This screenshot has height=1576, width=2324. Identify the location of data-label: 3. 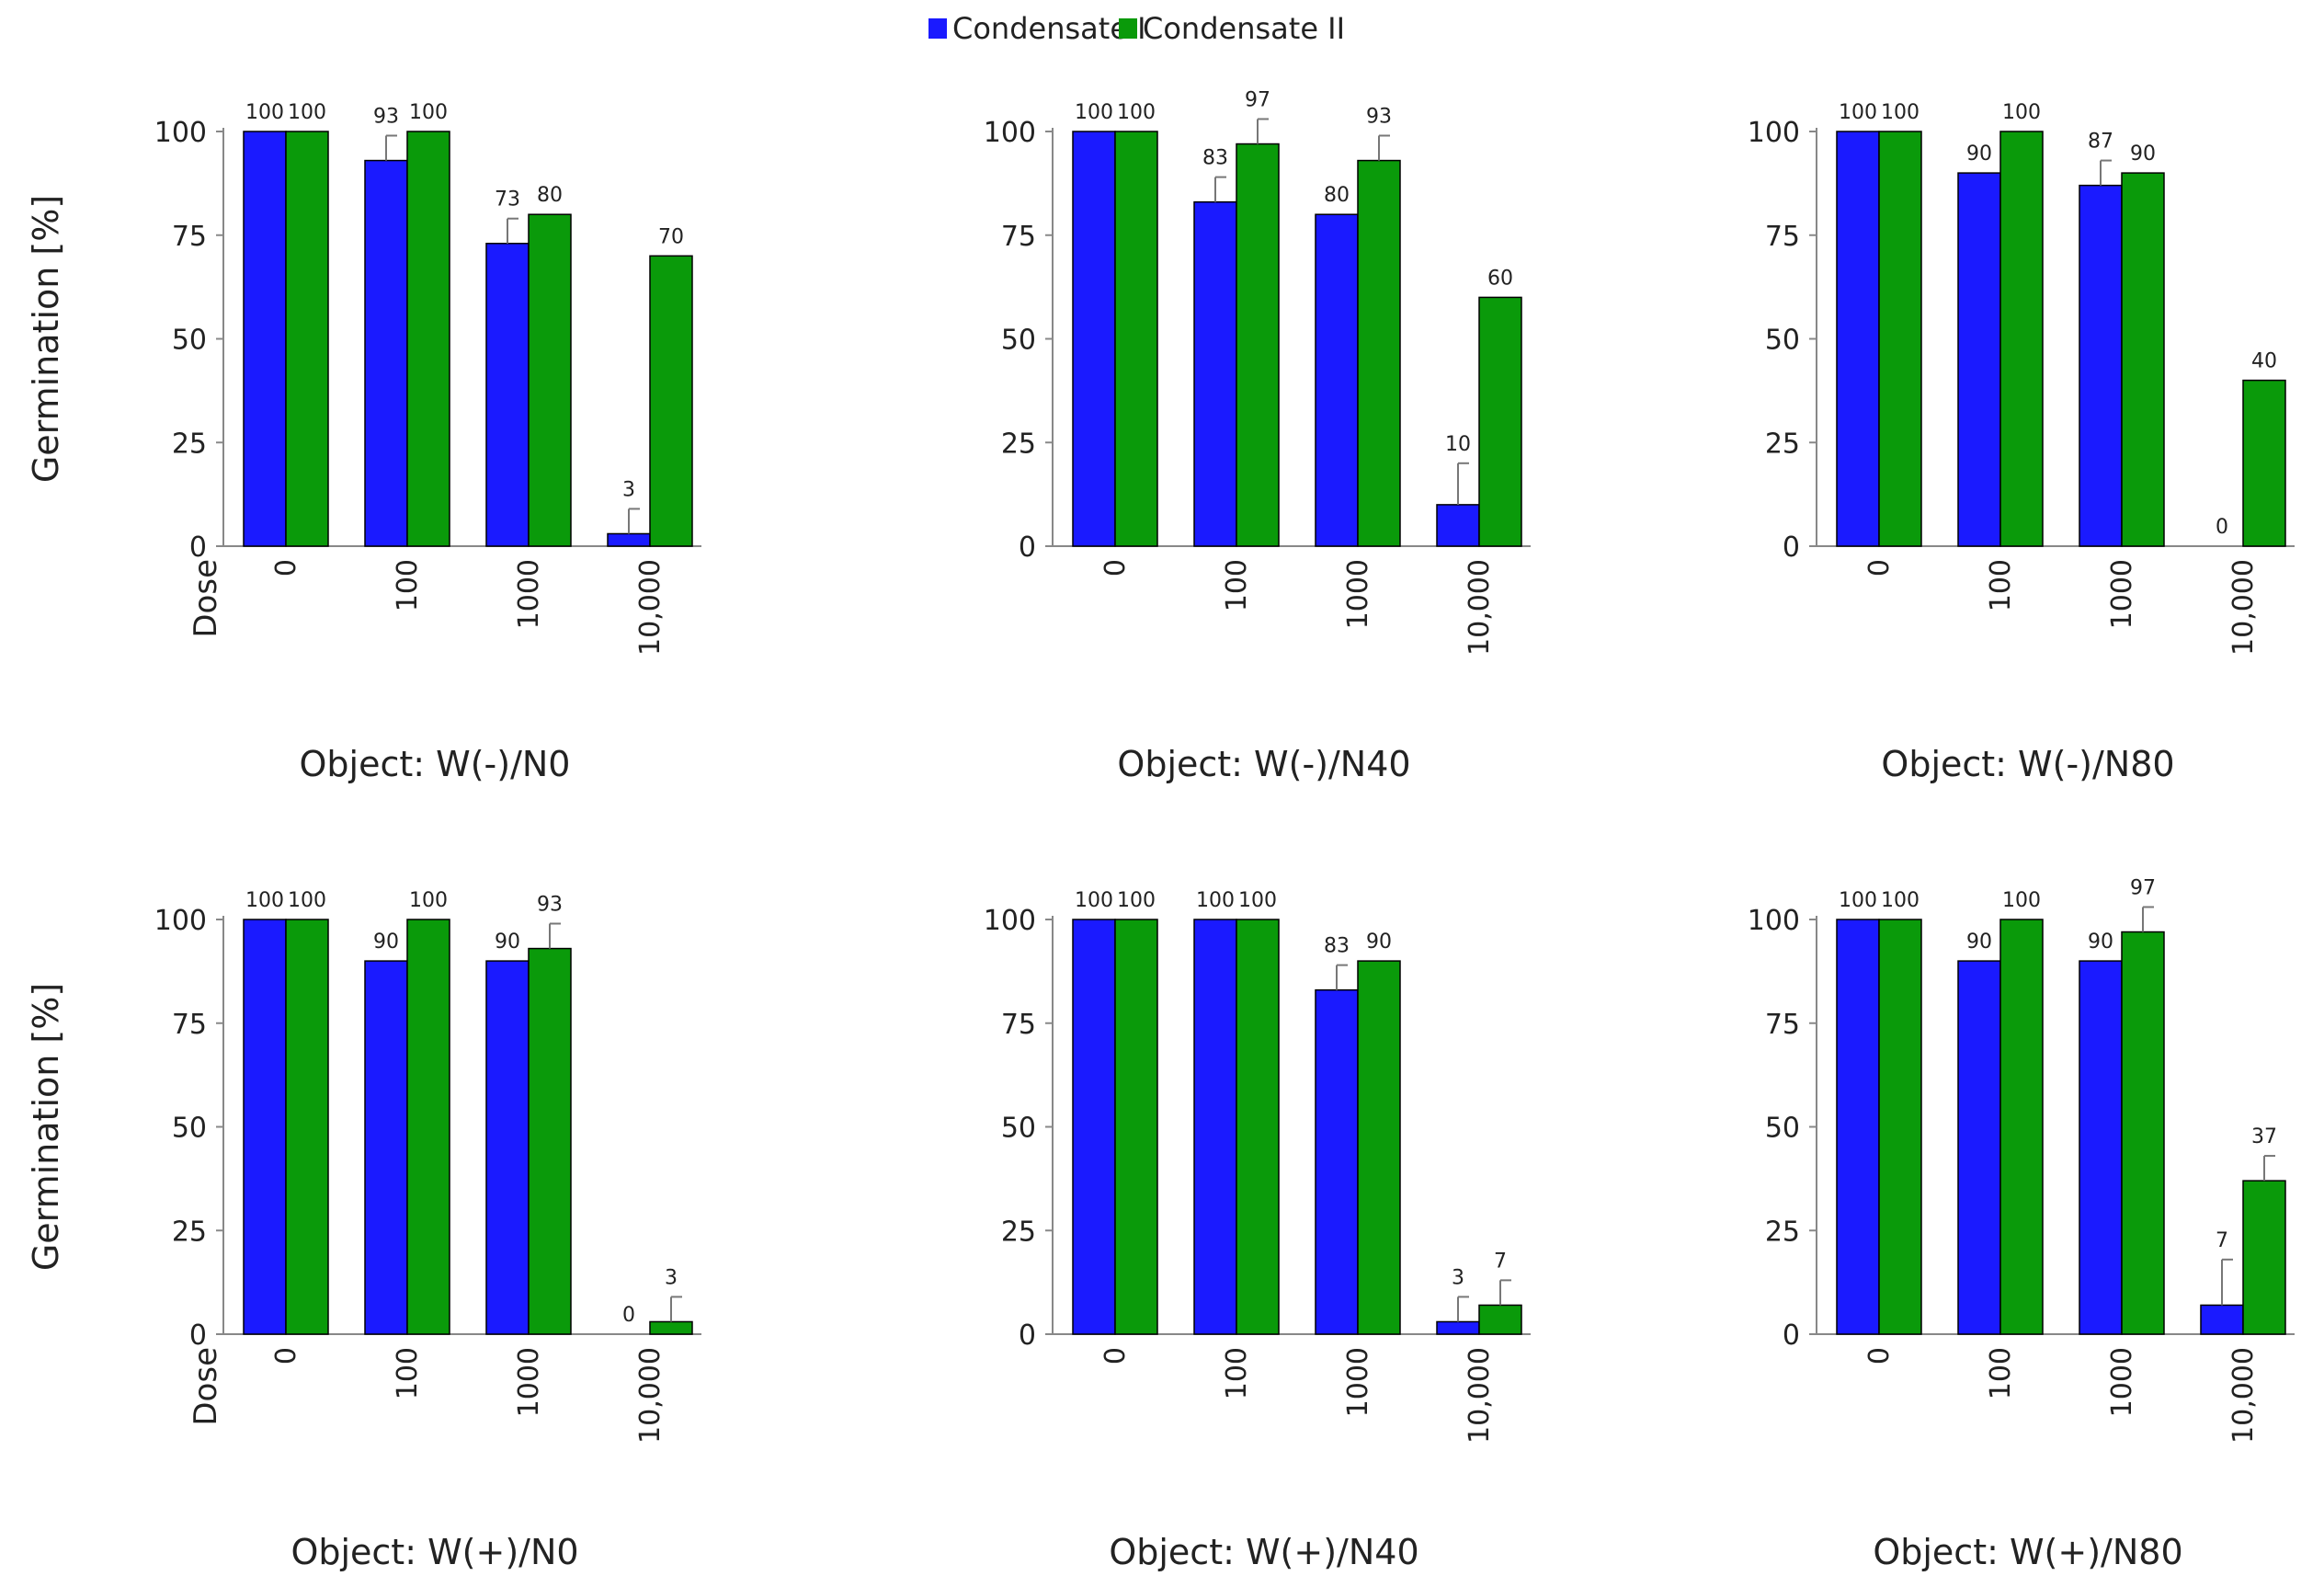
(1458, 1277).